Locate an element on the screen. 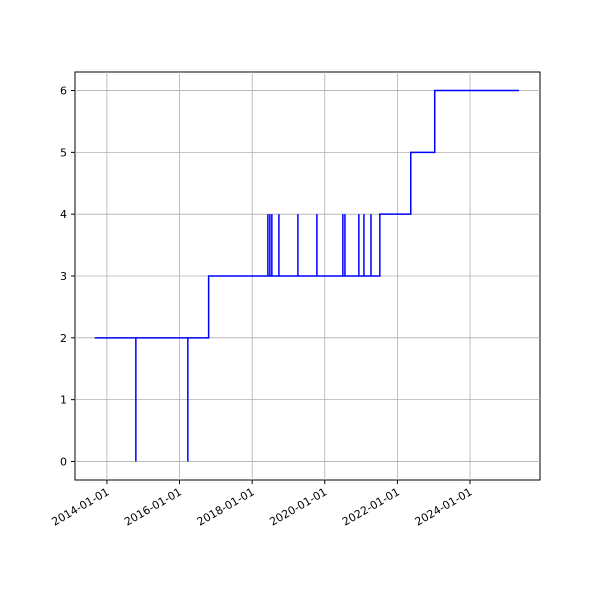 The image size is (600, 600). x-tick-label: 2024-01-01 is located at coordinates (444, 506).